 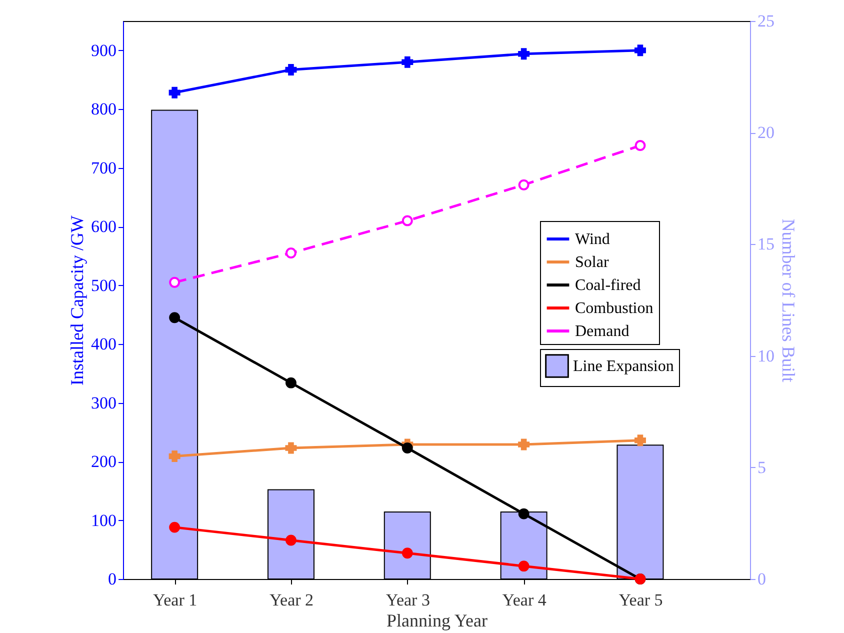 I want to click on y2-axis-title: Number of Lines Built, so click(x=788, y=300).